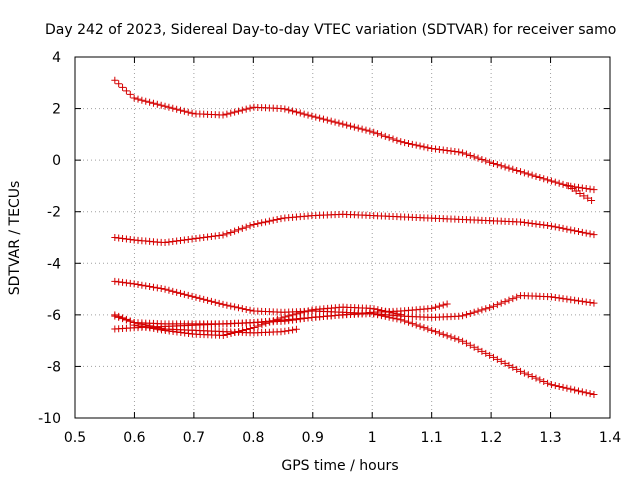 The image size is (640, 480). I want to click on x-tick-label: 1.4, so click(610, 438).